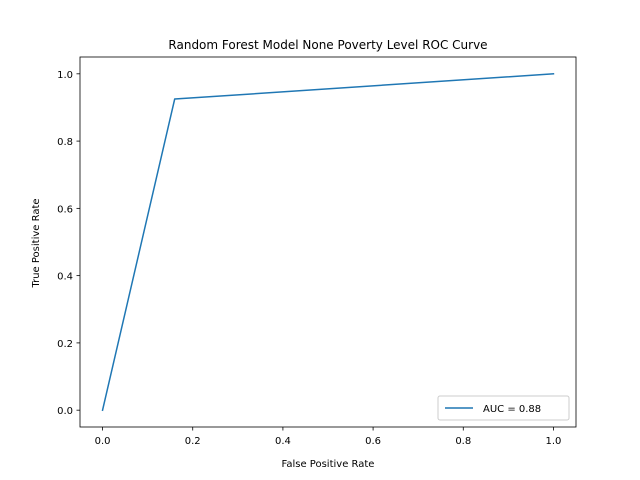  Describe the element at coordinates (283, 441) in the screenshot. I see `x-tick-label: 0.4` at that location.